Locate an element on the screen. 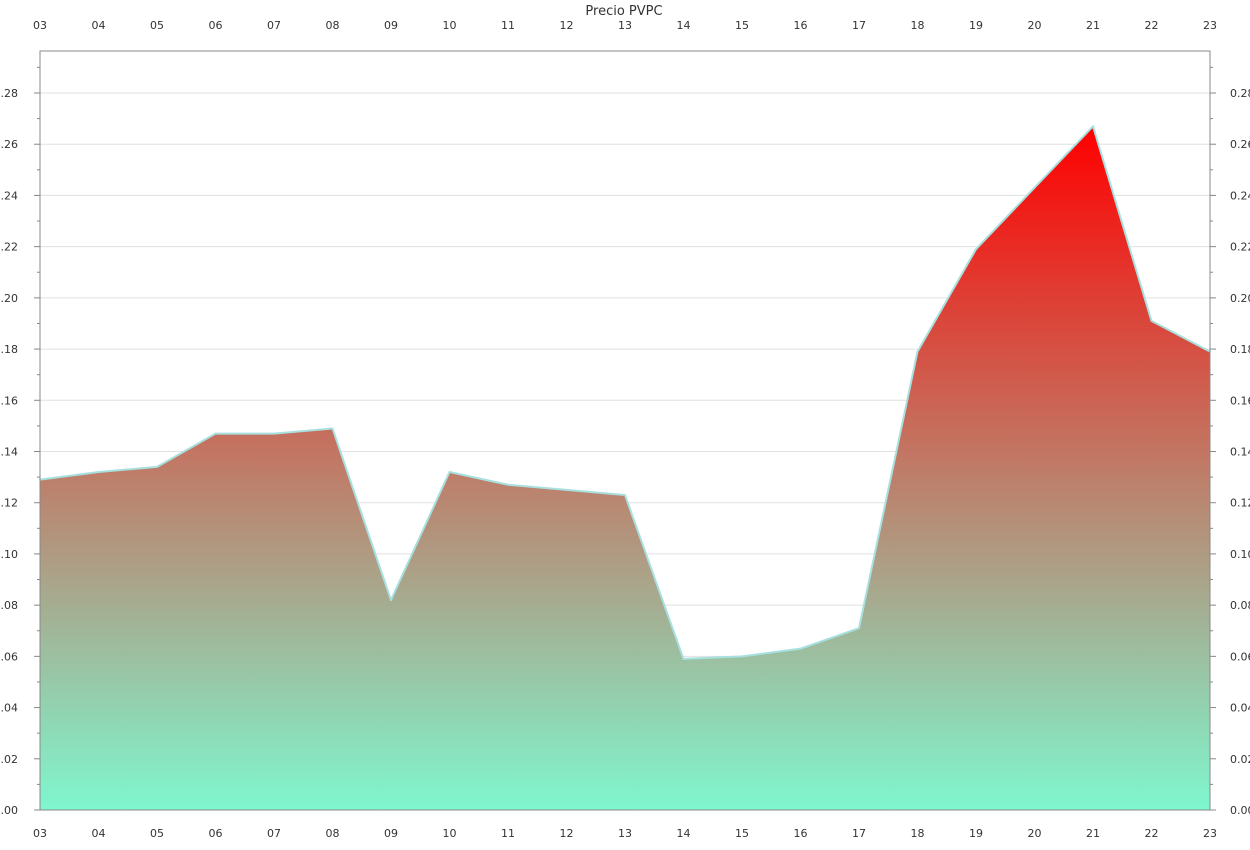 The image size is (1250, 850). y-tick-label-left: 0.22 is located at coordinates (9, 247).